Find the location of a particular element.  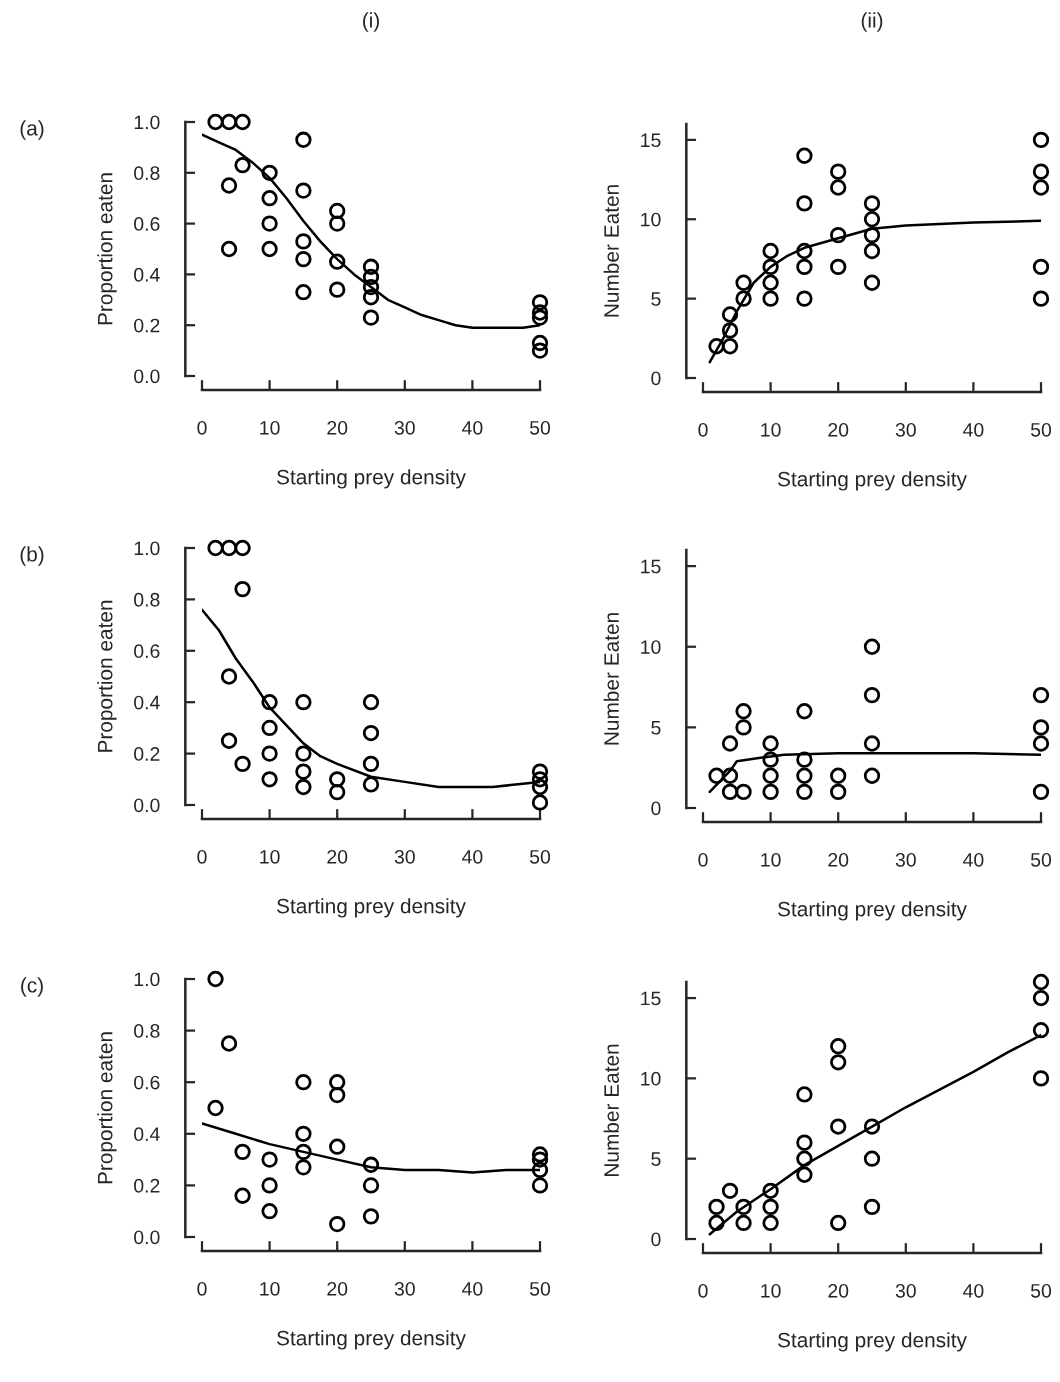

text: (b) is located at coordinates (32, 556).